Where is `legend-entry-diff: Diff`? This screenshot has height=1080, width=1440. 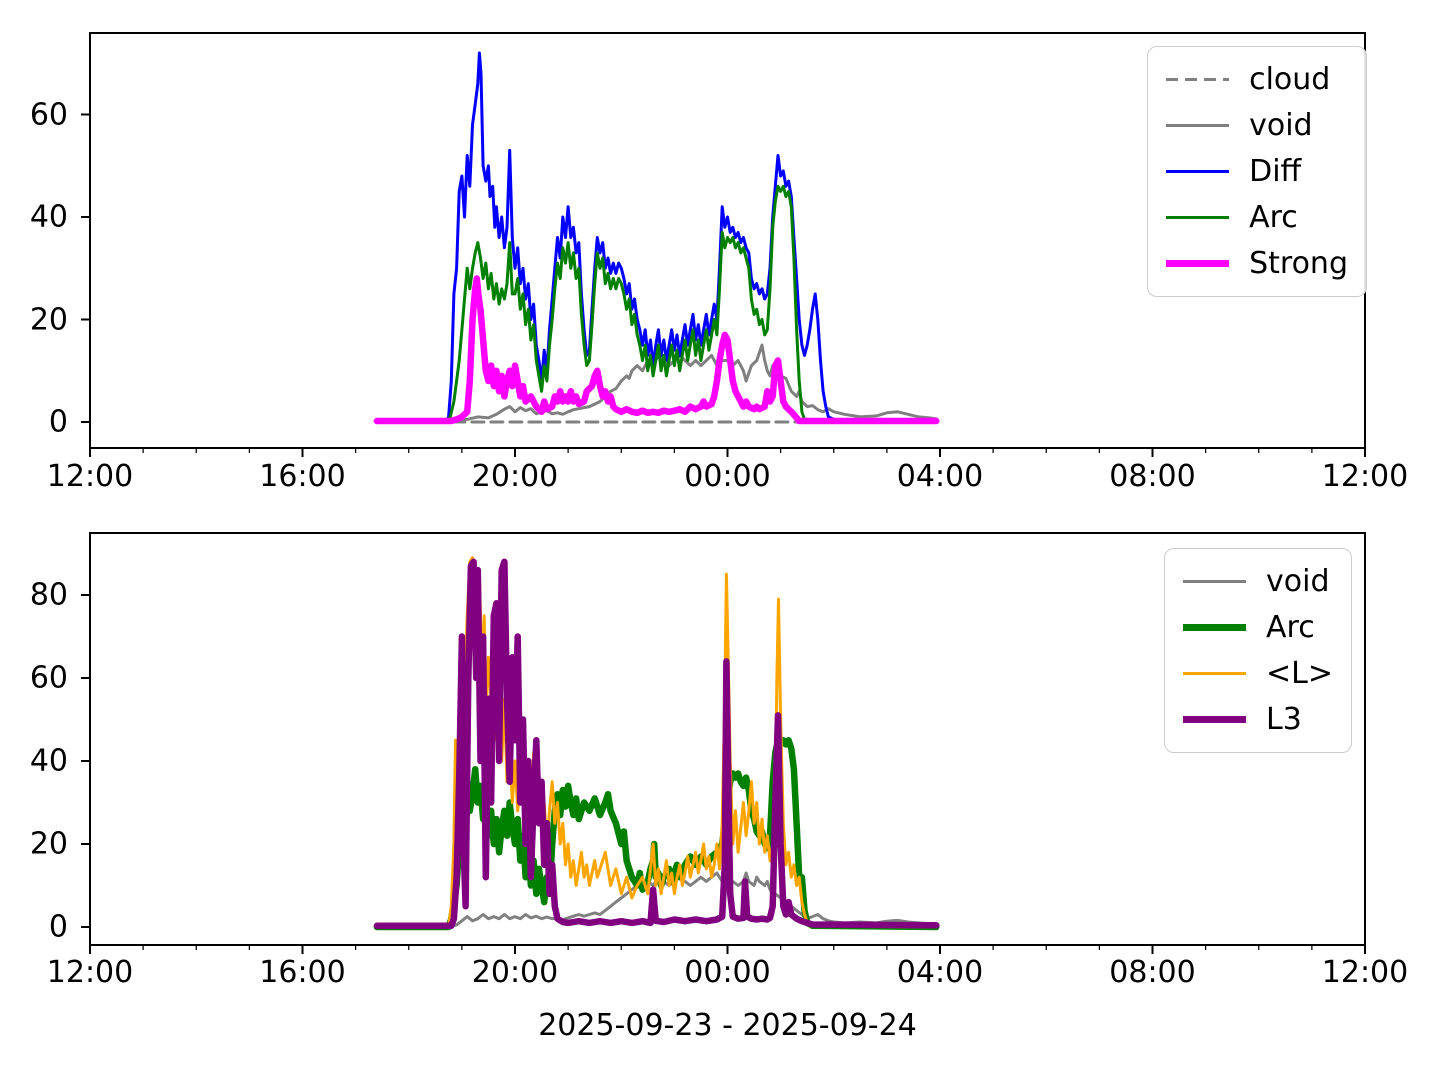
legend-entry-diff: Diff is located at coordinates (1257, 171).